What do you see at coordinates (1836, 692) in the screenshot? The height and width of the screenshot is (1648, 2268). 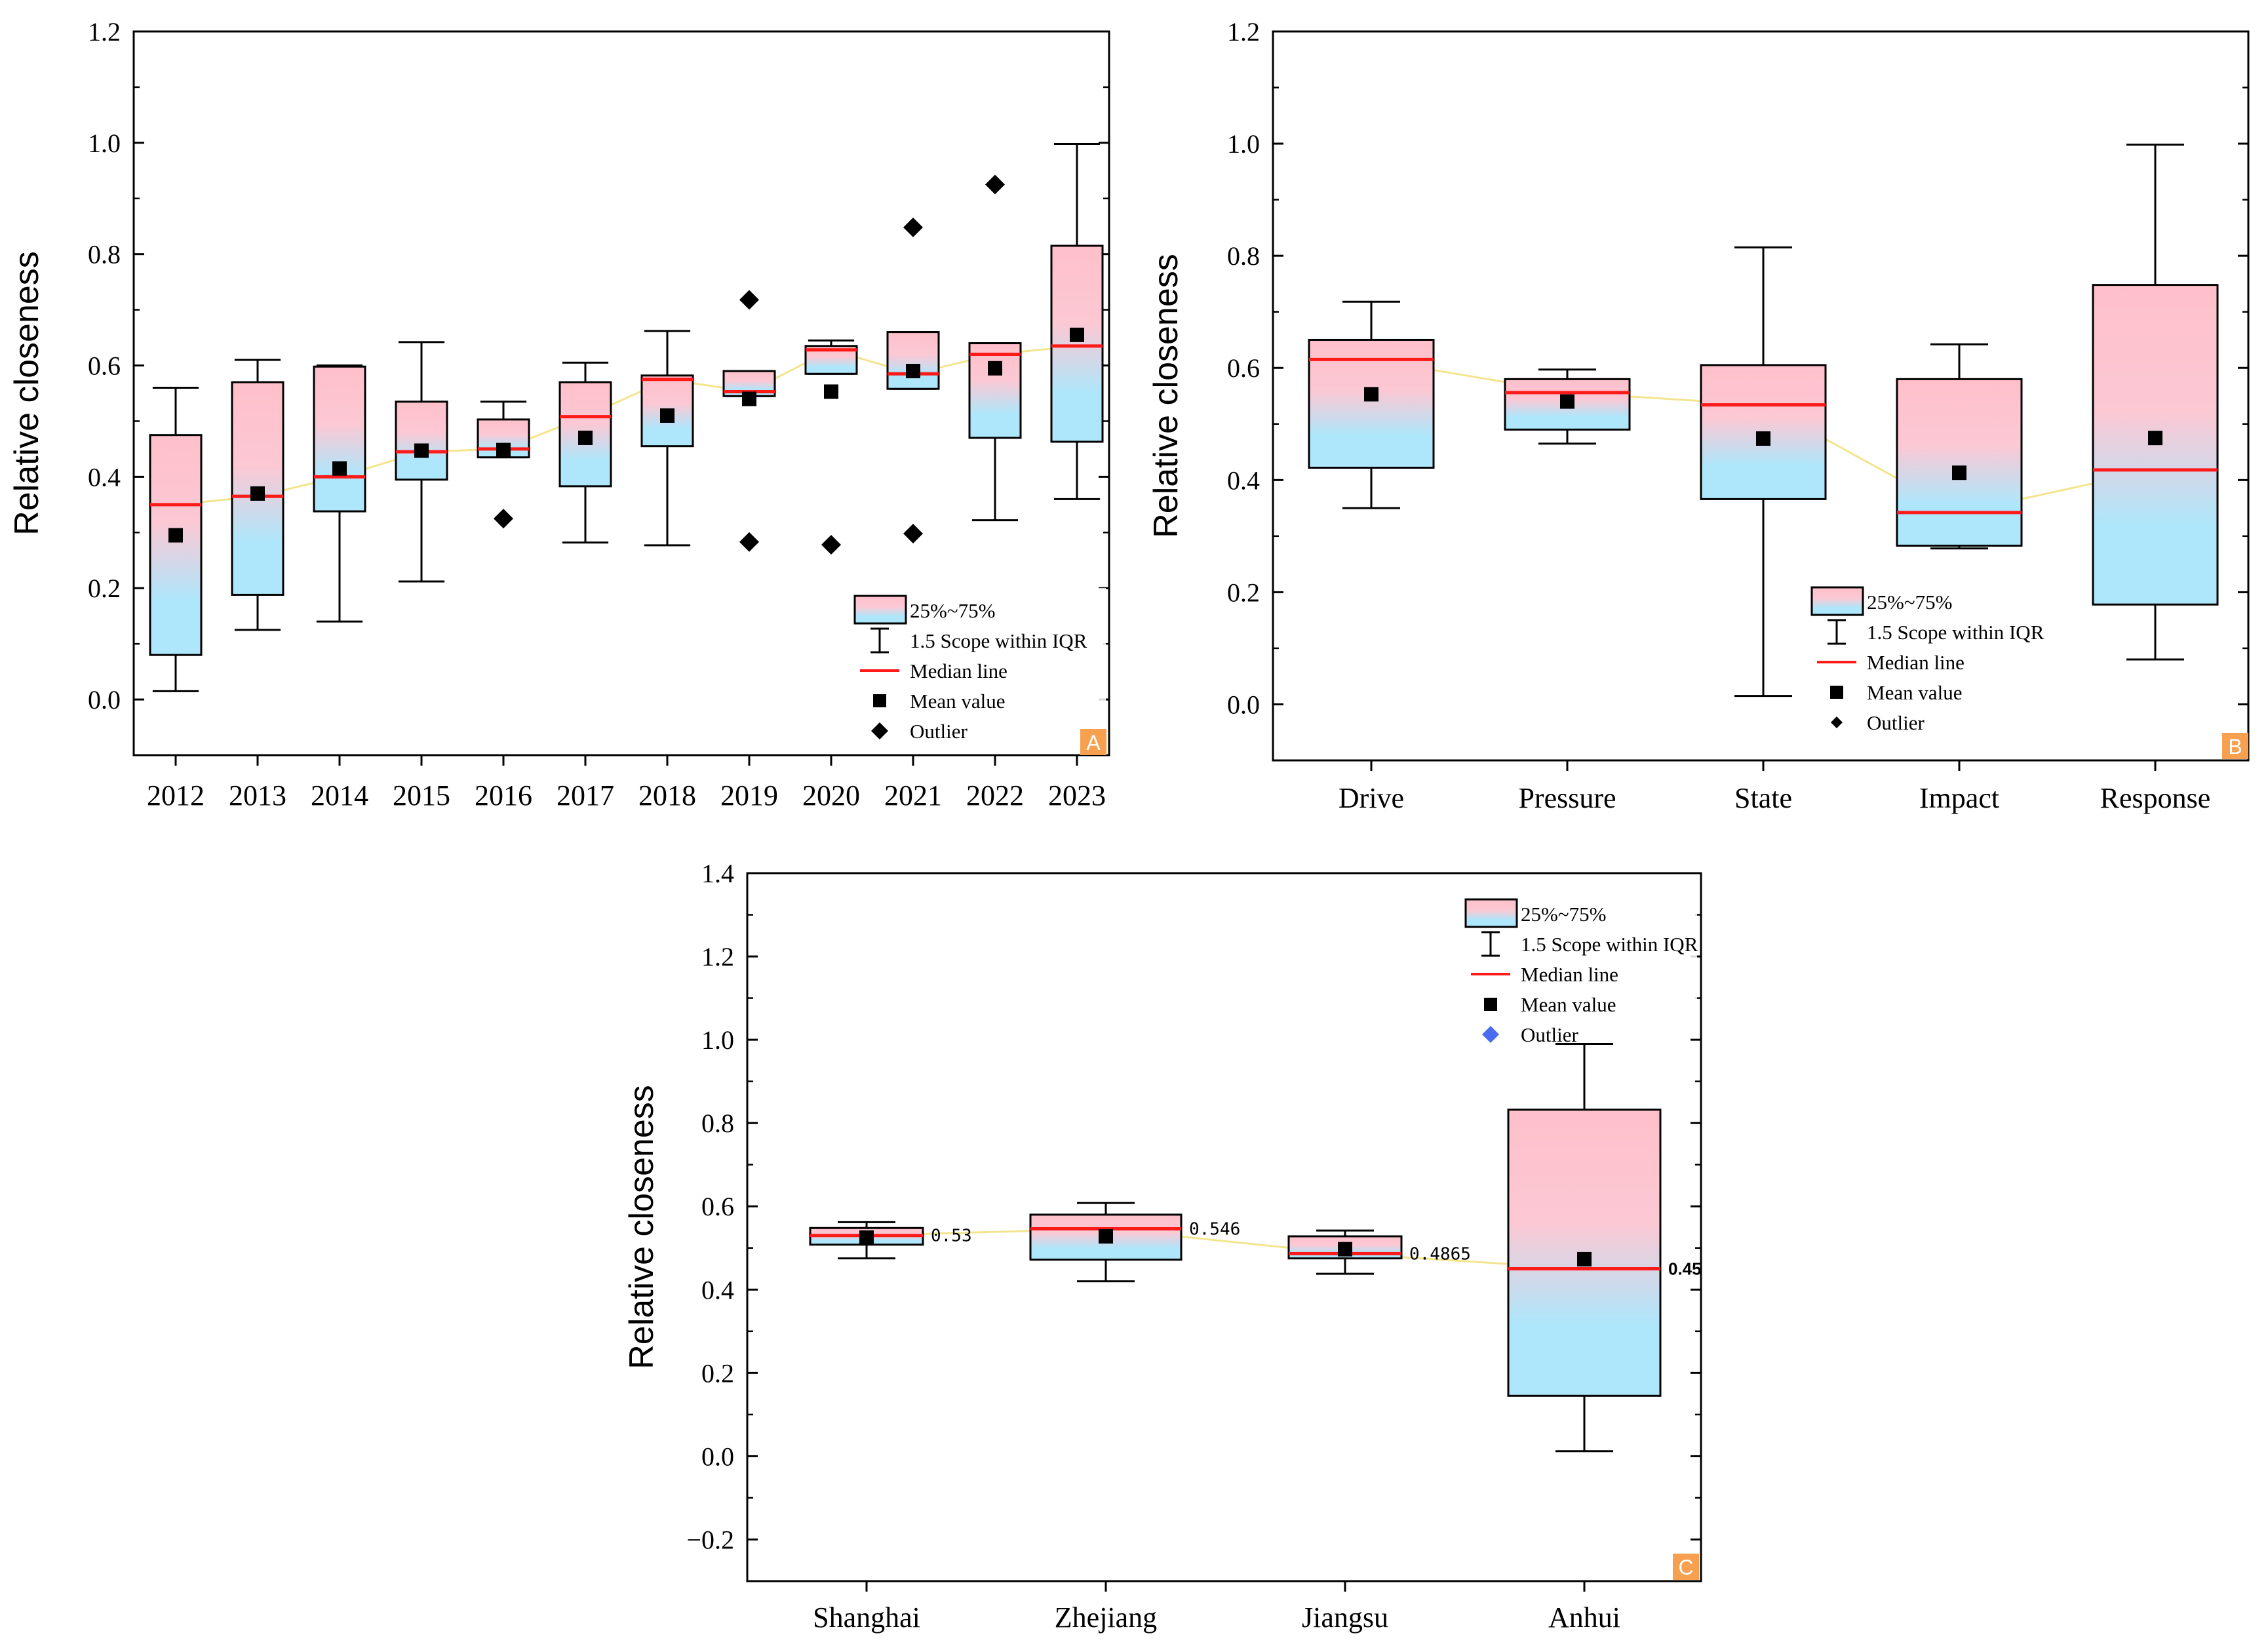 I see `legend-mean-swatch` at bounding box center [1836, 692].